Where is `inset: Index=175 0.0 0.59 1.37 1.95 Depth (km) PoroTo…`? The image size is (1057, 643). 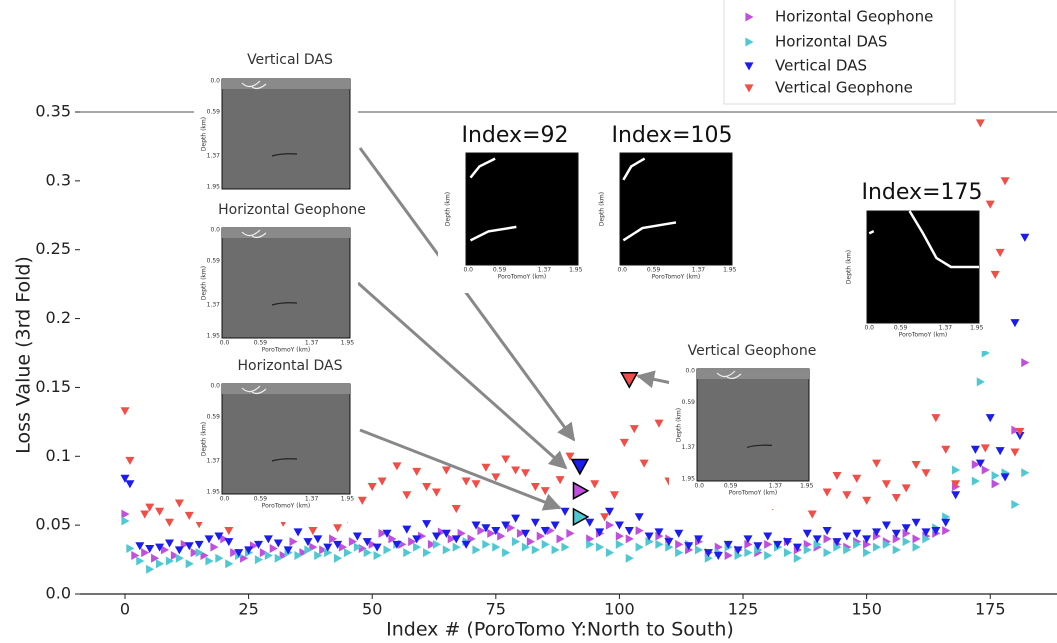 inset: Index=175 0.0 0.59 1.37 1.95 Depth (km) PoroTo… is located at coordinates (913, 265).